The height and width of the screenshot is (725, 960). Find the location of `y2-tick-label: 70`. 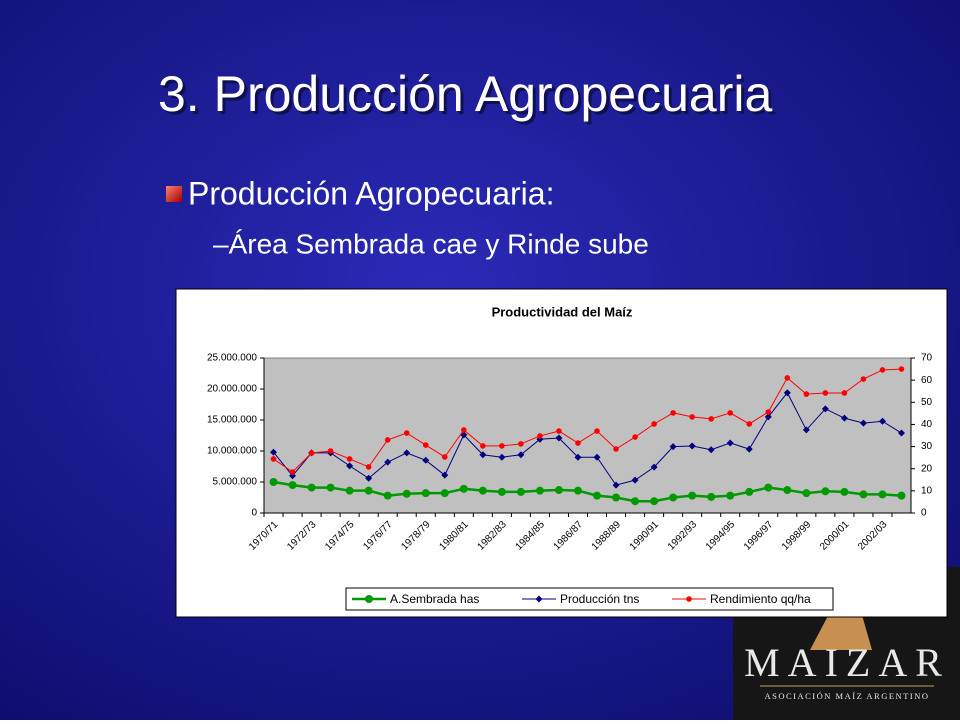

y2-tick-label: 70 is located at coordinates (927, 358).